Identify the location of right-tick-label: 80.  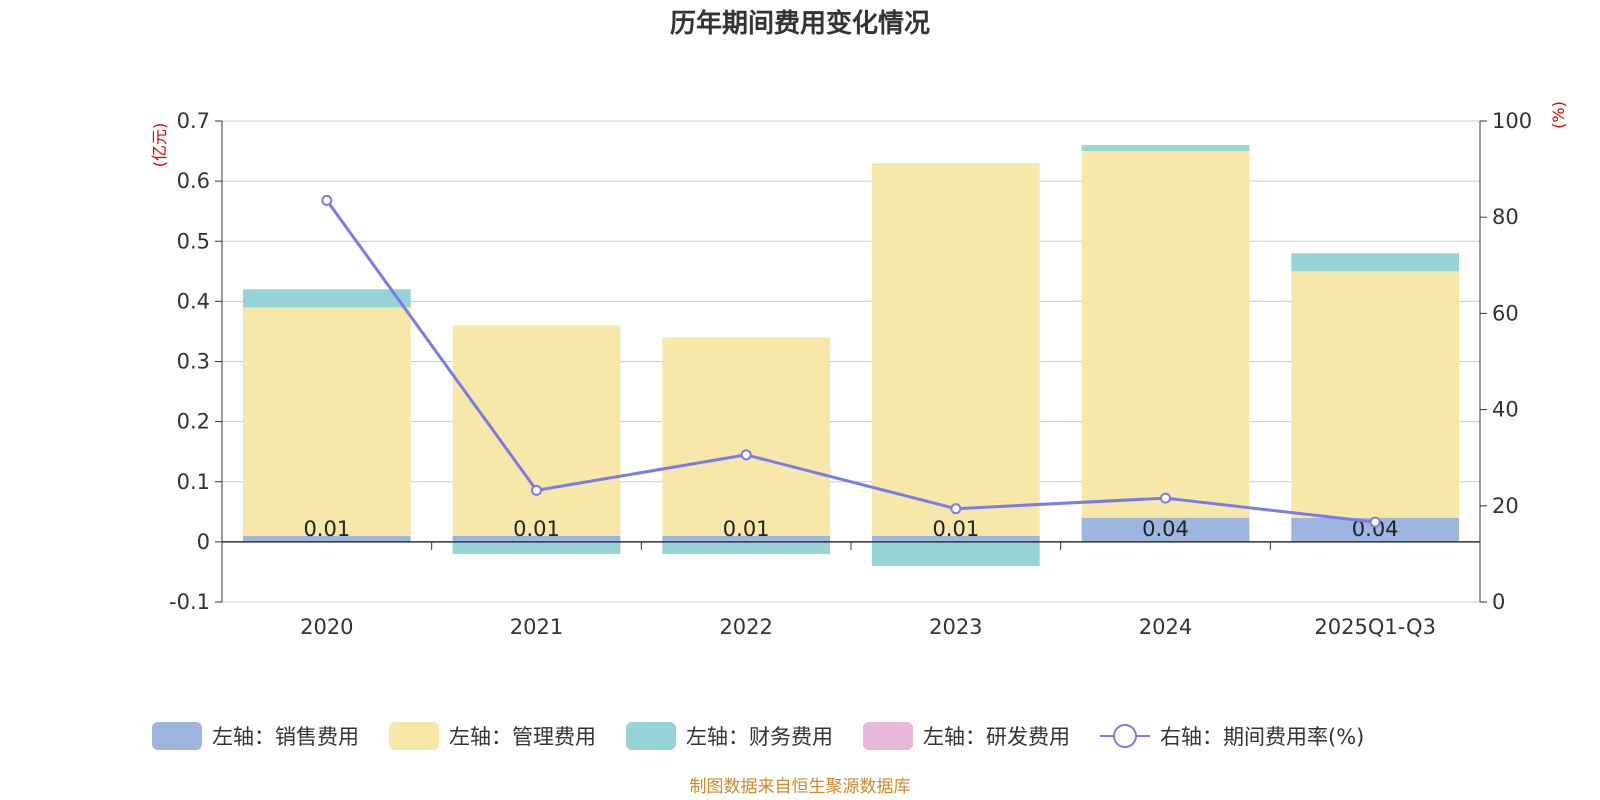
(1505, 217).